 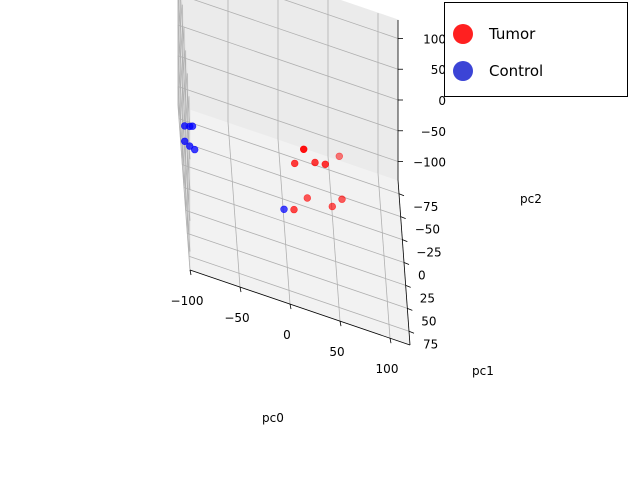 What do you see at coordinates (236, 318) in the screenshot?
I see `x-tick-label: −50` at bounding box center [236, 318].